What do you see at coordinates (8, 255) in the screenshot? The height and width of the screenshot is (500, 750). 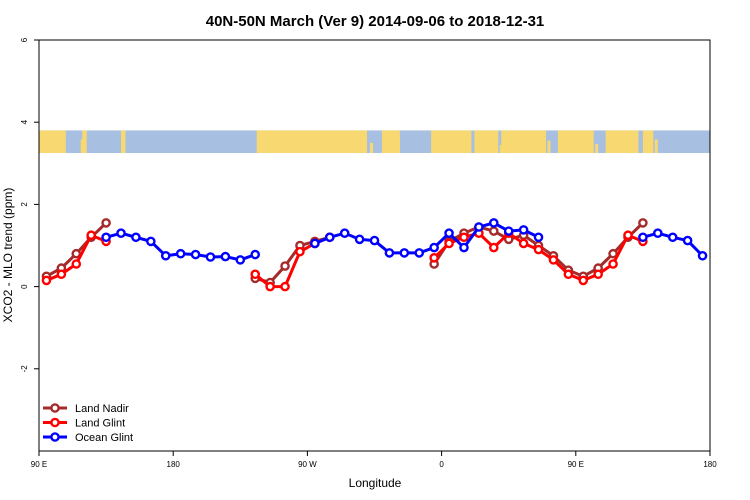 I see `y-axis-label: XCO2 - MLO trend (ppm)` at bounding box center [8, 255].